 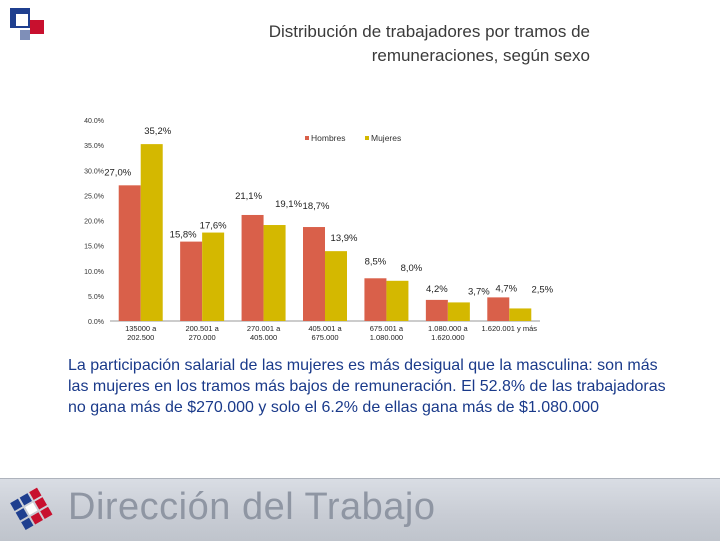 I want to click on y-tick-label: 25.0%, so click(x=94, y=196).